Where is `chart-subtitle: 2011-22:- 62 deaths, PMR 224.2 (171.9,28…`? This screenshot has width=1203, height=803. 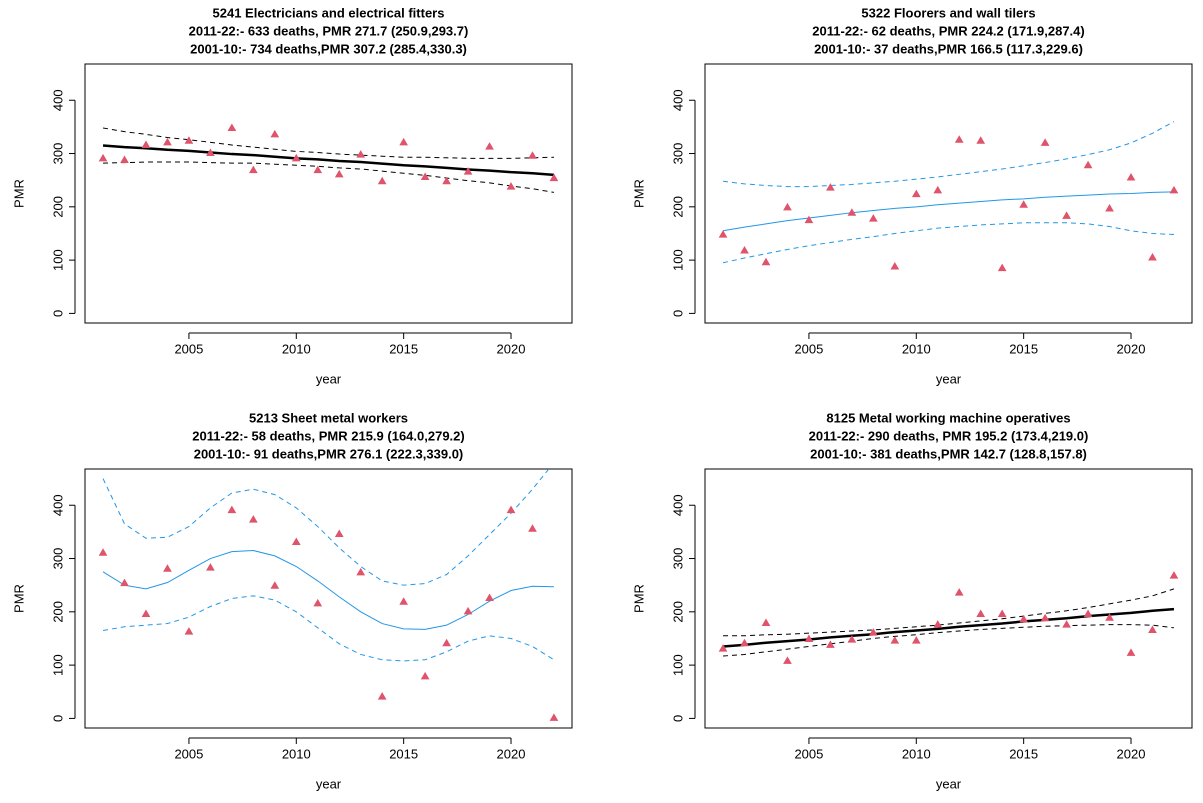
chart-subtitle: 2011-22:- 62 deaths, PMR 224.2 (171.9,28… is located at coordinates (948, 30).